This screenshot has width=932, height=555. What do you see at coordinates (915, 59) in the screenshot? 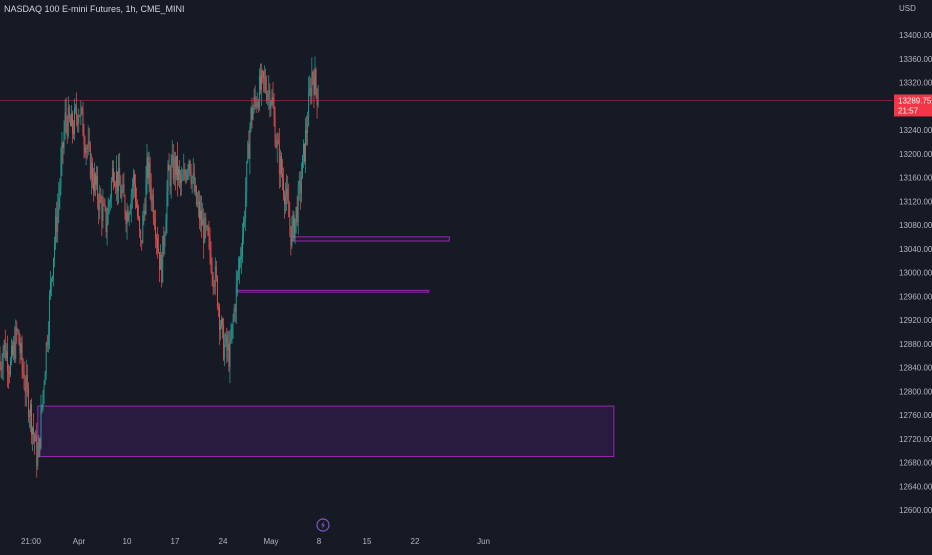
I see `y-tick-label: 13360.00` at bounding box center [915, 59].